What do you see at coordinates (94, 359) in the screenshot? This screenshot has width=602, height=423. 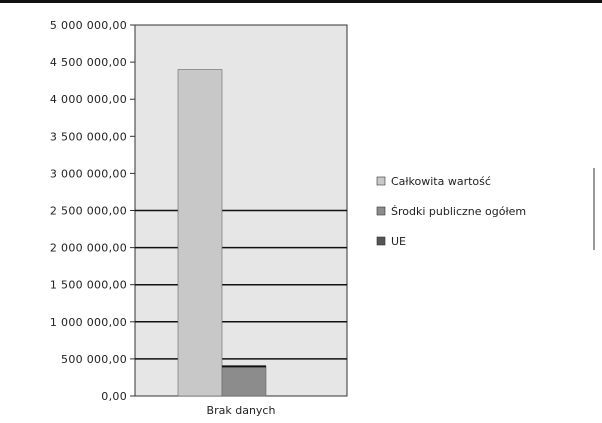 I see `y-tick-label: 500 000,00` at bounding box center [94, 359].